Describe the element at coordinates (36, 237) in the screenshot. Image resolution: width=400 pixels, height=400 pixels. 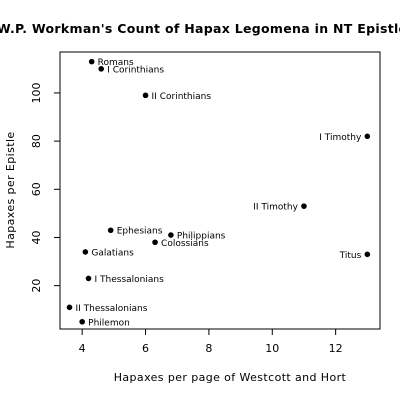
I see `y-tick-label: 40` at that location.